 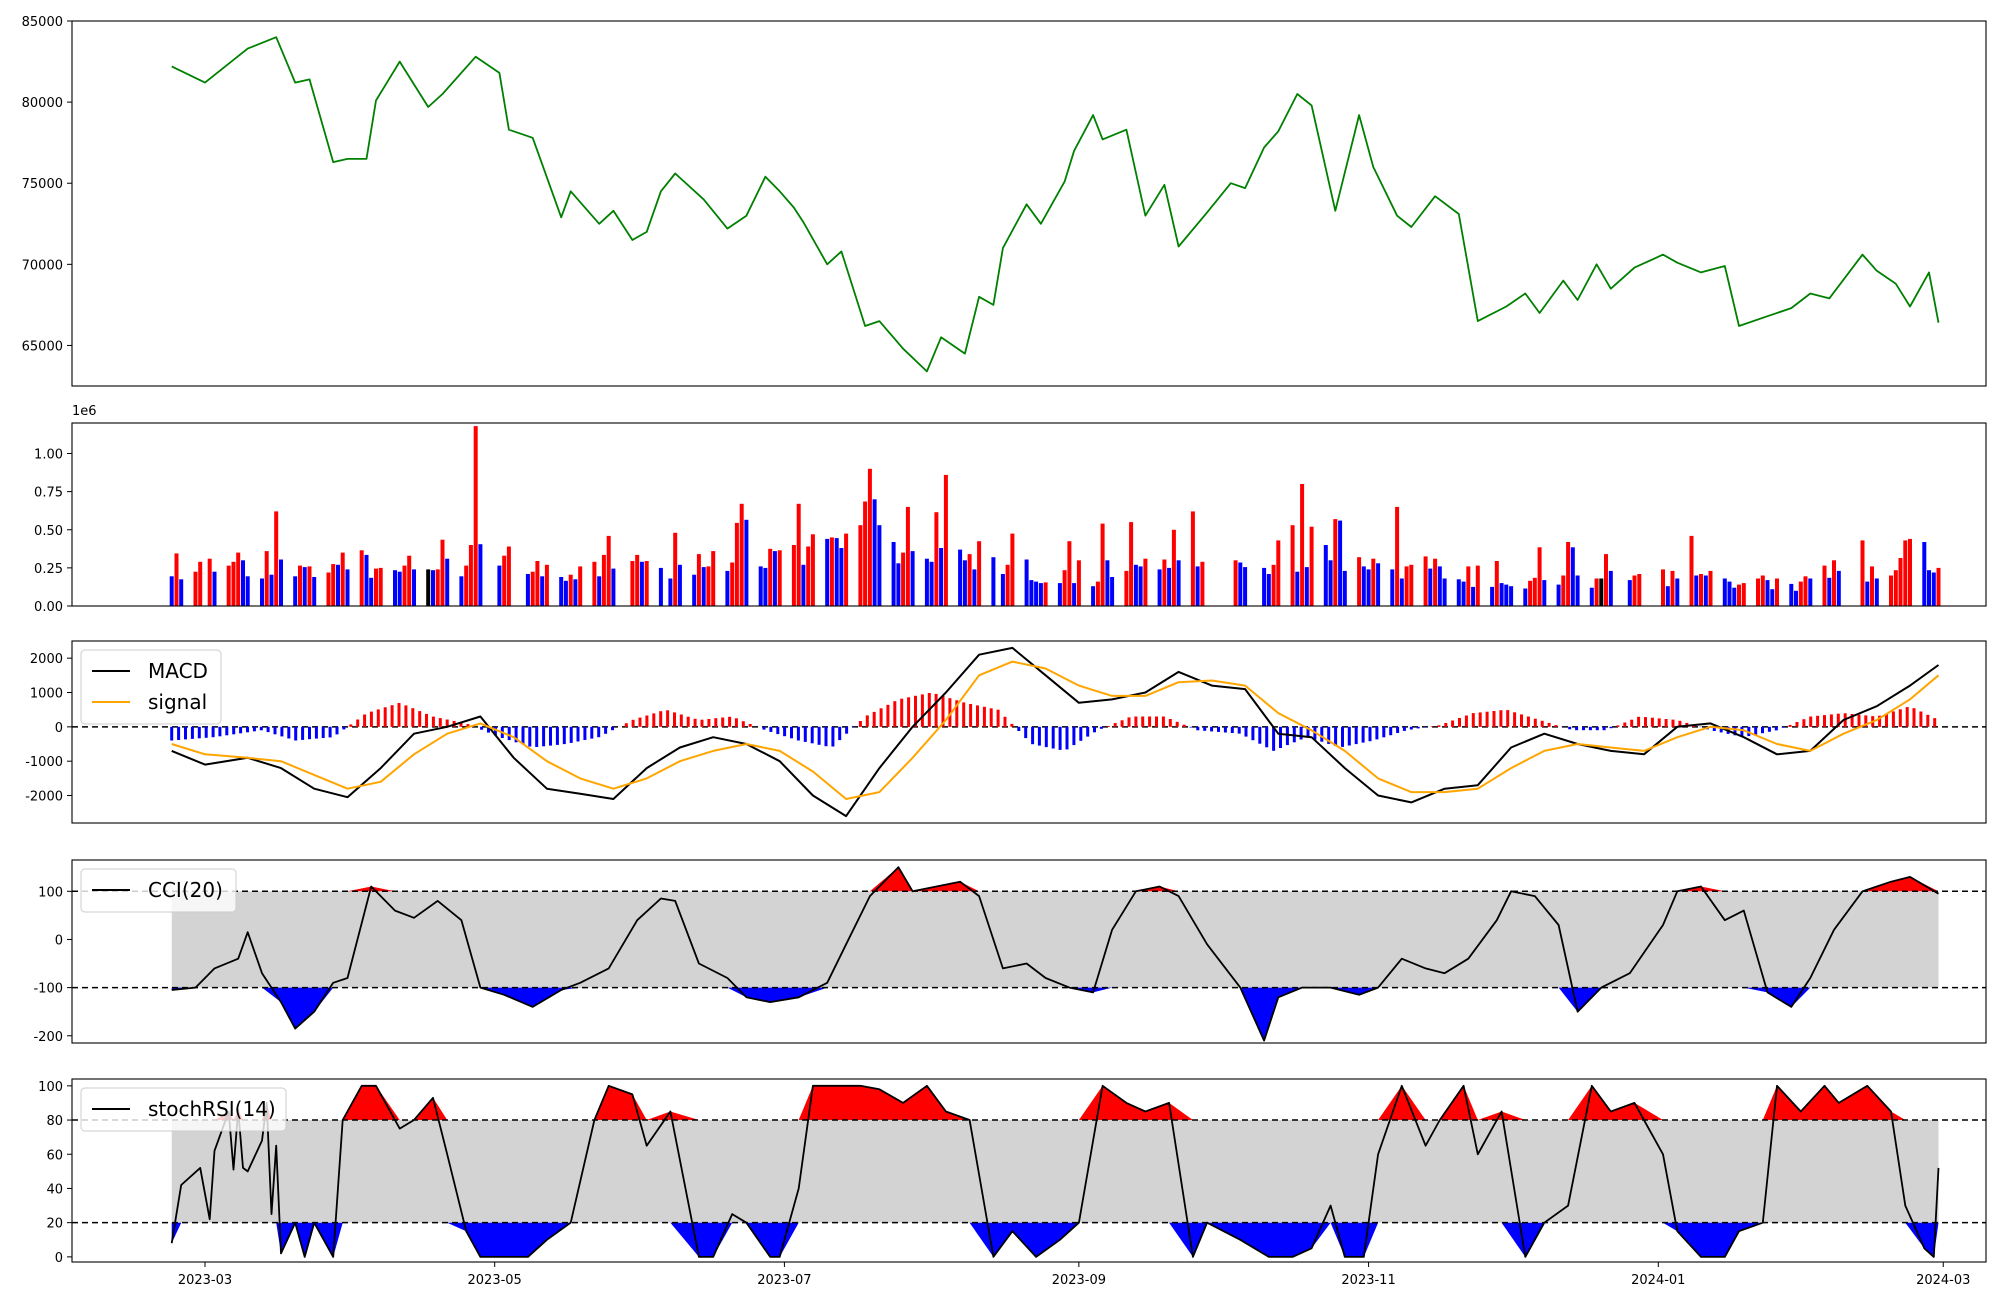 What do you see at coordinates (54, 1155) in the screenshot?
I see `stochrsi-ytick-label: 60` at bounding box center [54, 1155].